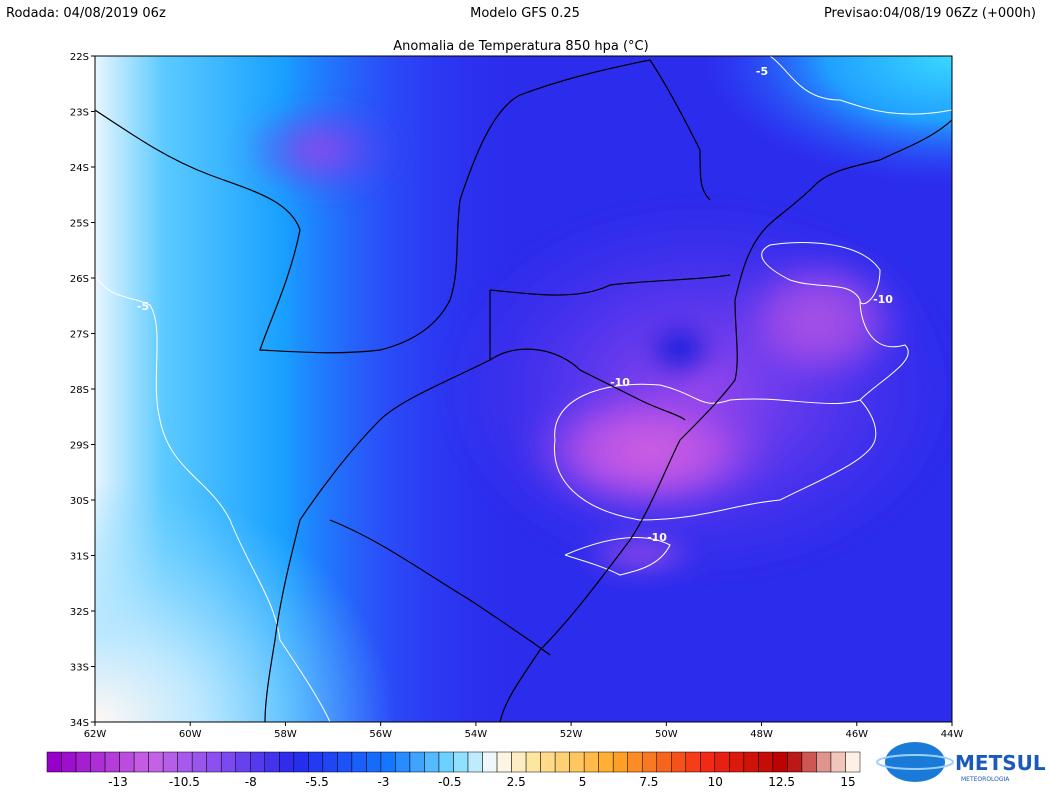 Image resolution: width=1050 pixels, height=794 pixels. What do you see at coordinates (847, 782) in the screenshot?
I see `colorbar-label: 15` at bounding box center [847, 782].